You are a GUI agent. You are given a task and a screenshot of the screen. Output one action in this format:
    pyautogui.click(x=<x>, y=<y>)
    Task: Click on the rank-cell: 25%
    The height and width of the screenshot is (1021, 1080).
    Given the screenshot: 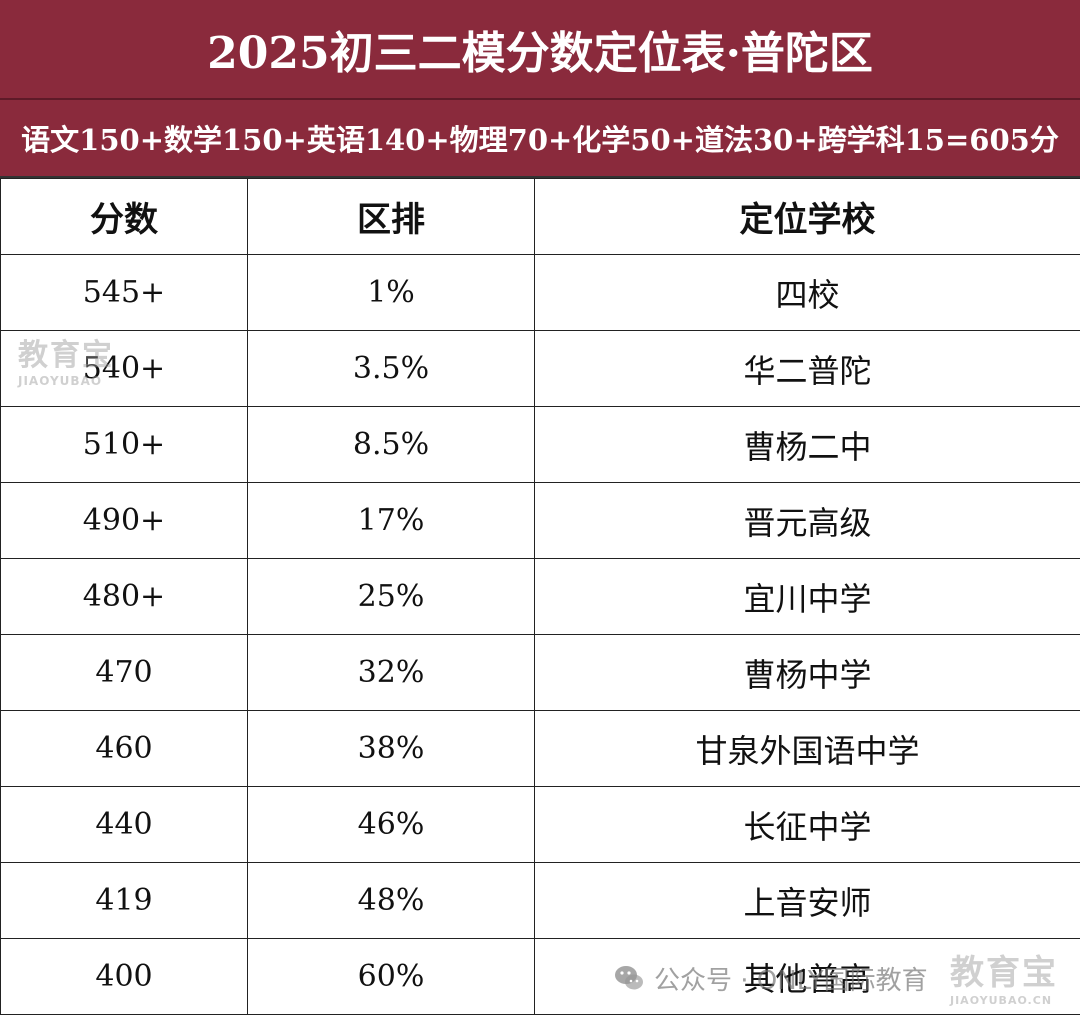 What is the action you would take?
    pyautogui.click(x=391, y=596)
    